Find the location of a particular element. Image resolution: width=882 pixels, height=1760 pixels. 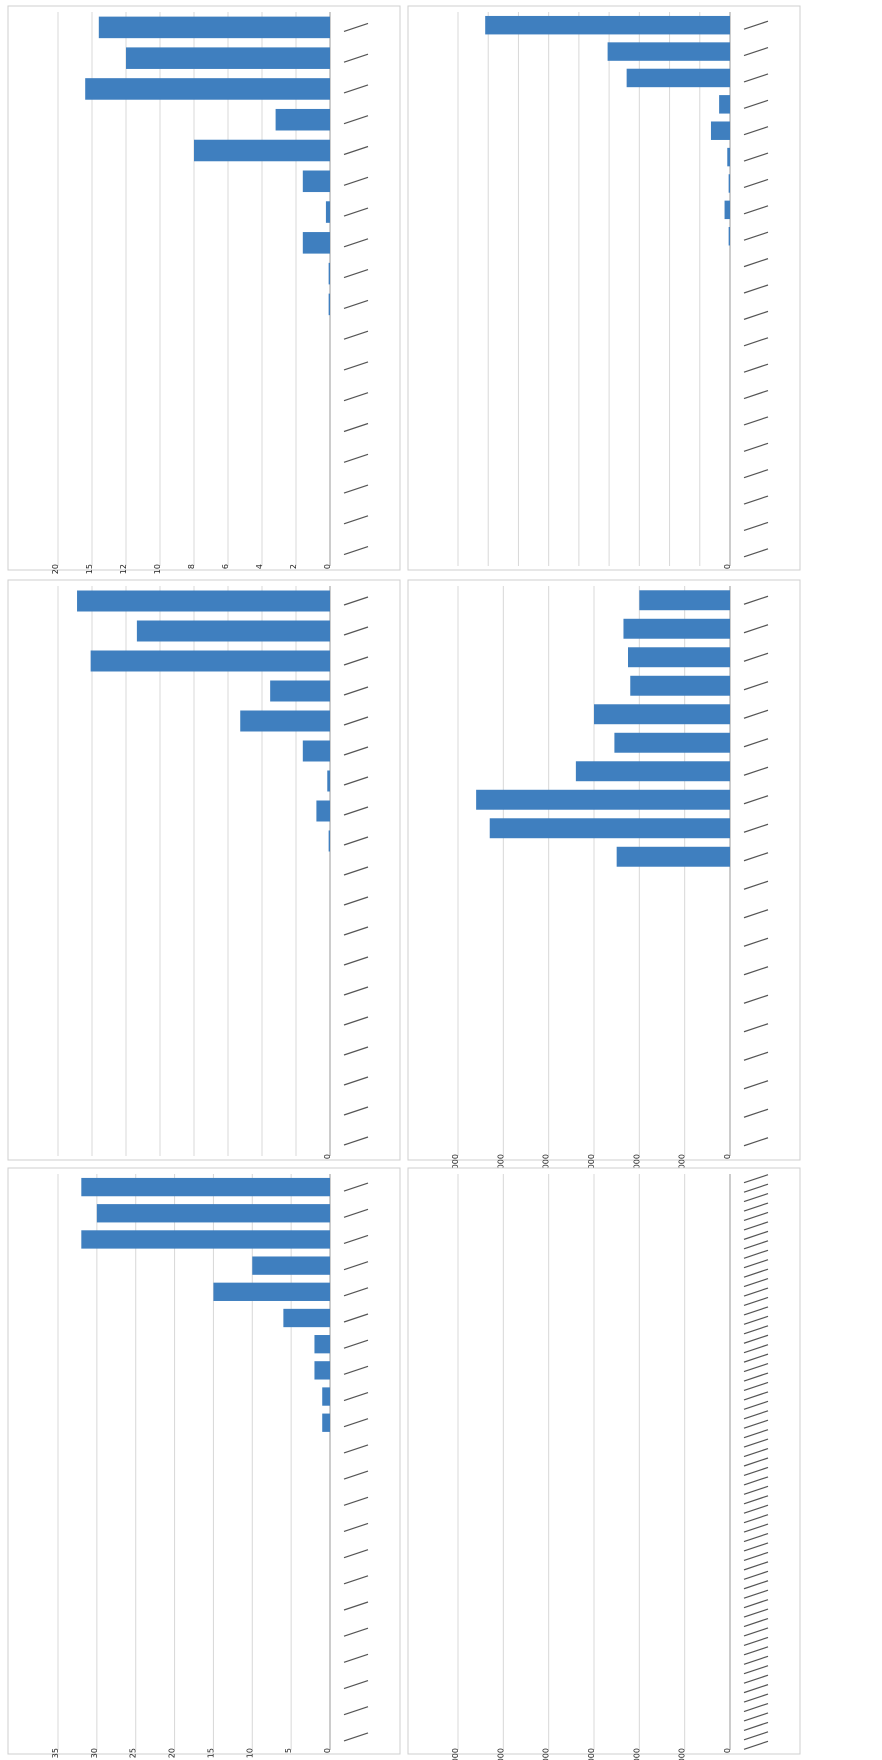

chart-panel-0: 20 15 12 10 8 6 4 2 0 is located at coordinates (204, 289).